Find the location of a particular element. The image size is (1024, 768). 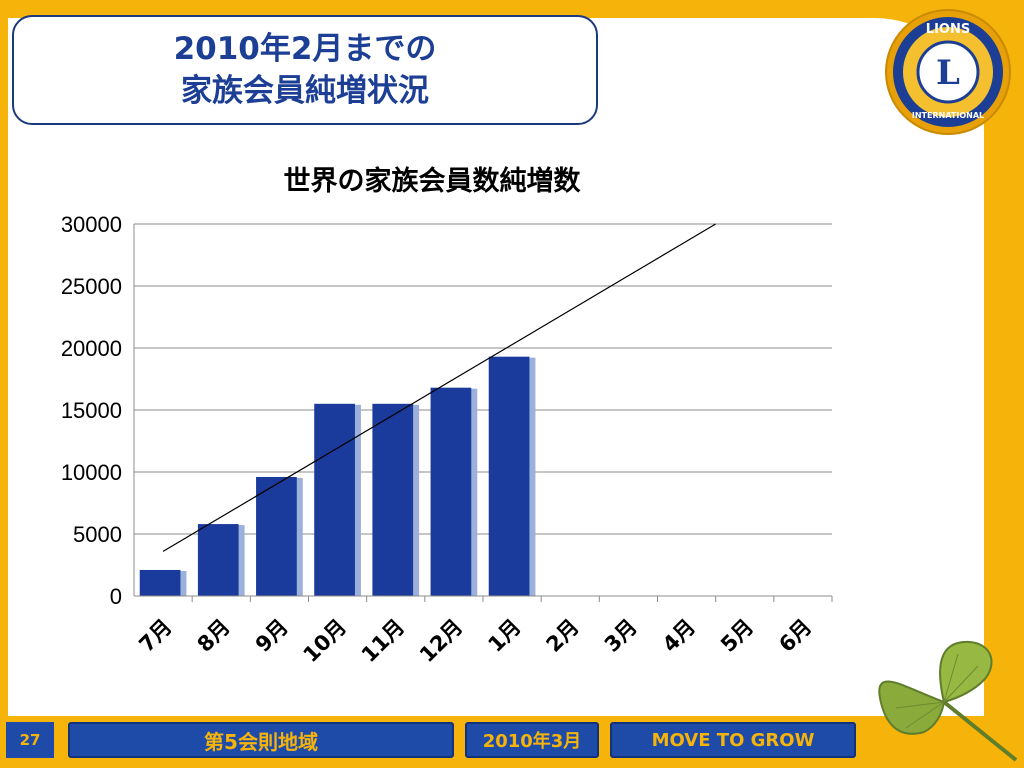

lions-logo: L LIONS INTERNATIONAL is located at coordinates (948, 72).